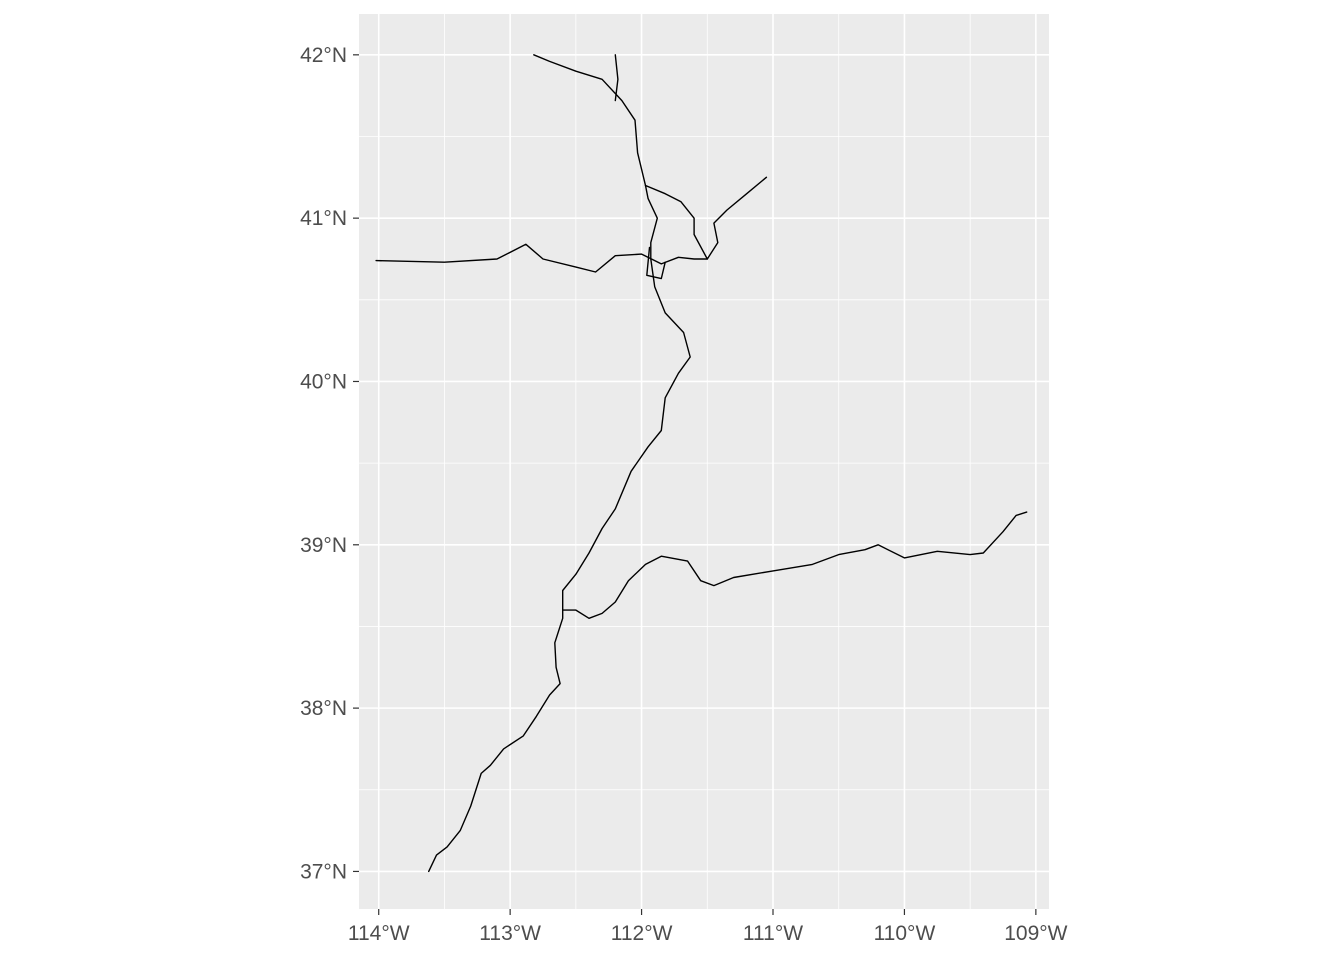 The width and height of the screenshot is (1344, 960). I want to click on y-tick-label: 39°N, so click(323, 545).